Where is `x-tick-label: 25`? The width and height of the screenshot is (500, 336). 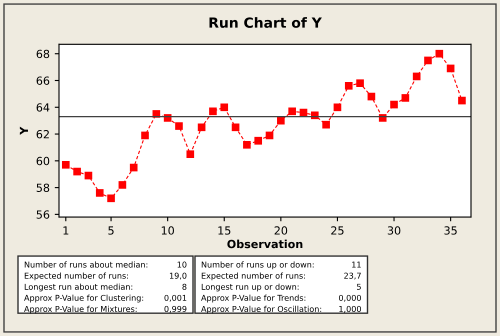 x-tick-label: 25 is located at coordinates (337, 230).